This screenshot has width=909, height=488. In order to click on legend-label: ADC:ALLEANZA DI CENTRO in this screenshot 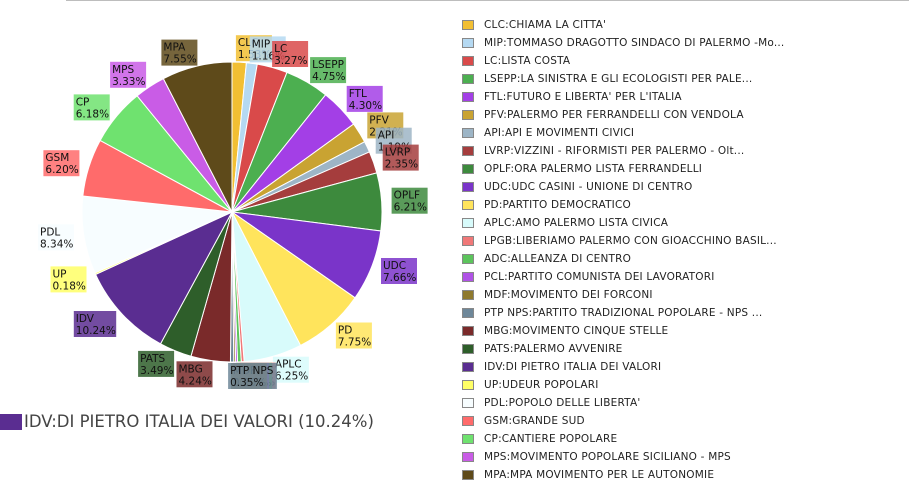, I will do `click(558, 259)`.